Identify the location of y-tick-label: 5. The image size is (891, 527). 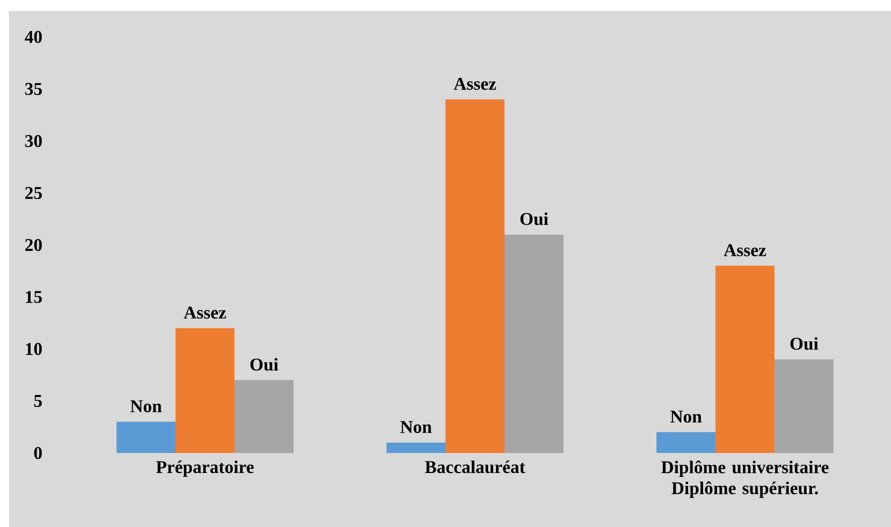
(38, 401).